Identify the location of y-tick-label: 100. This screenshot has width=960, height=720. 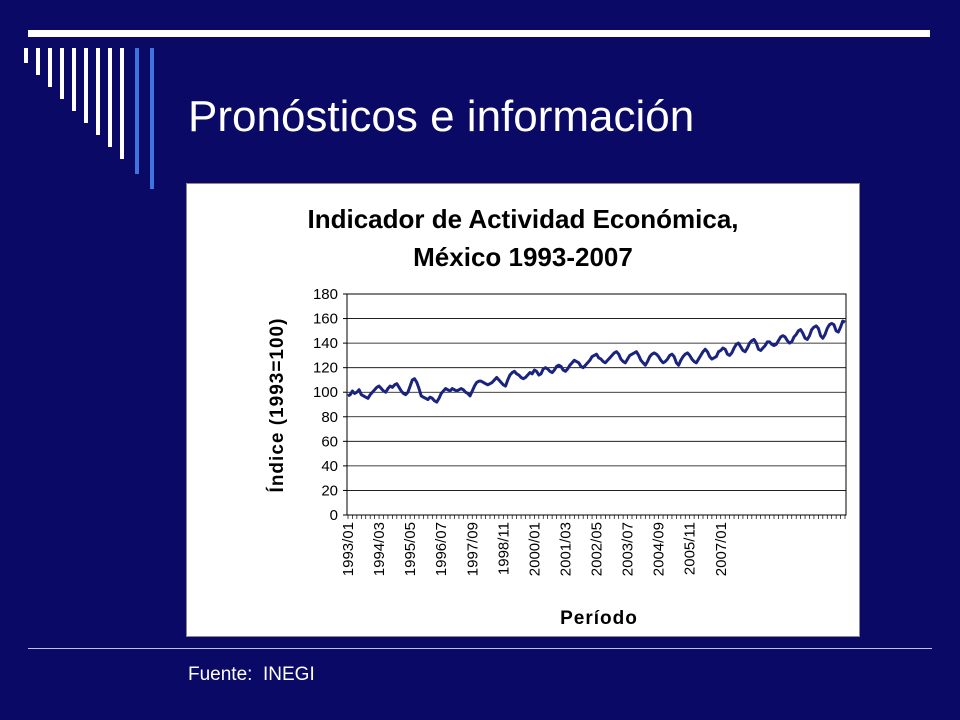
(325, 392).